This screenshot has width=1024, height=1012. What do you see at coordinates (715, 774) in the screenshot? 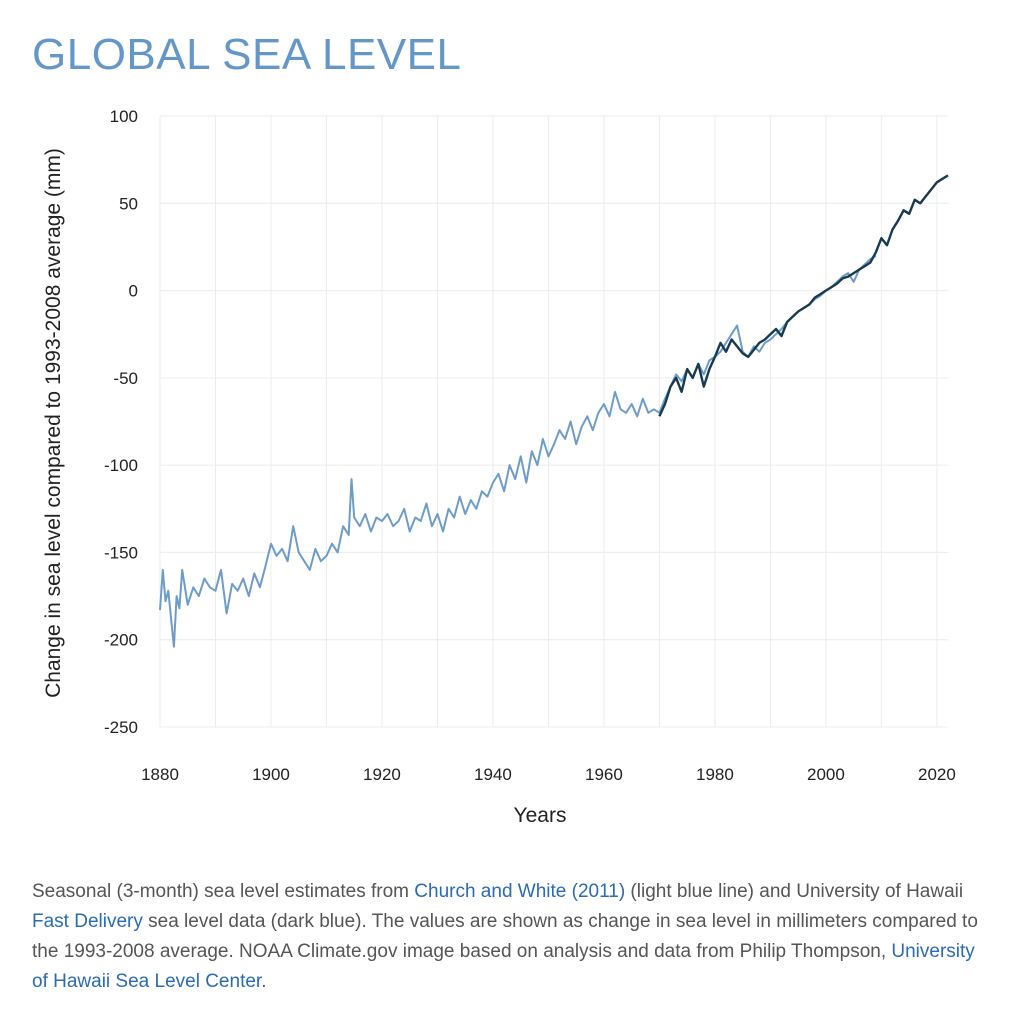
I see `x-tick-label: 1980` at bounding box center [715, 774].